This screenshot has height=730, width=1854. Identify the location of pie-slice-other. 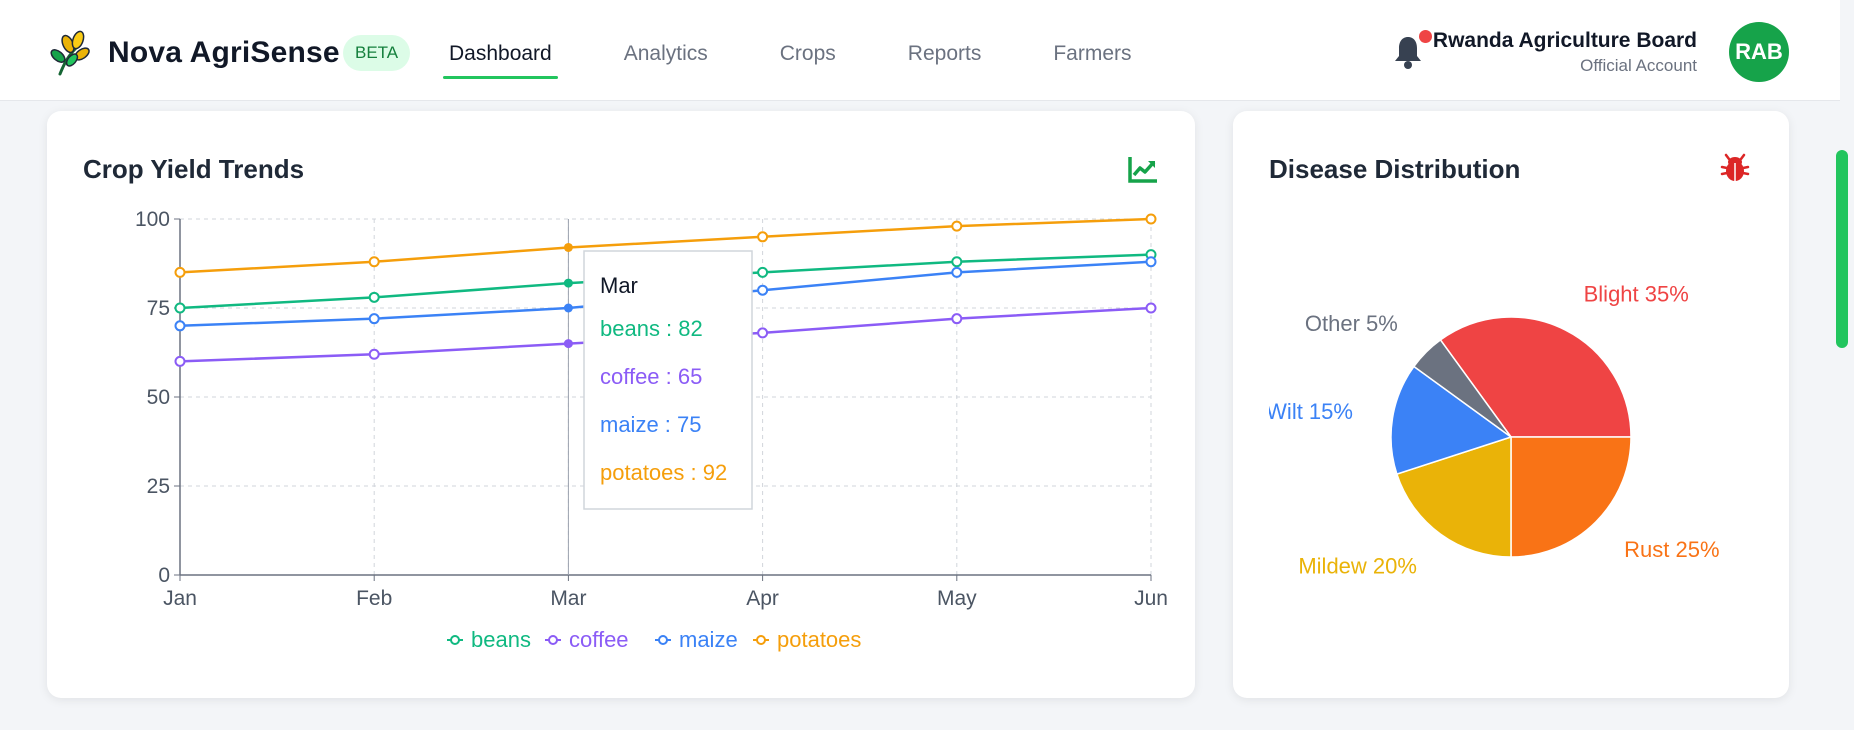
(1462, 388).